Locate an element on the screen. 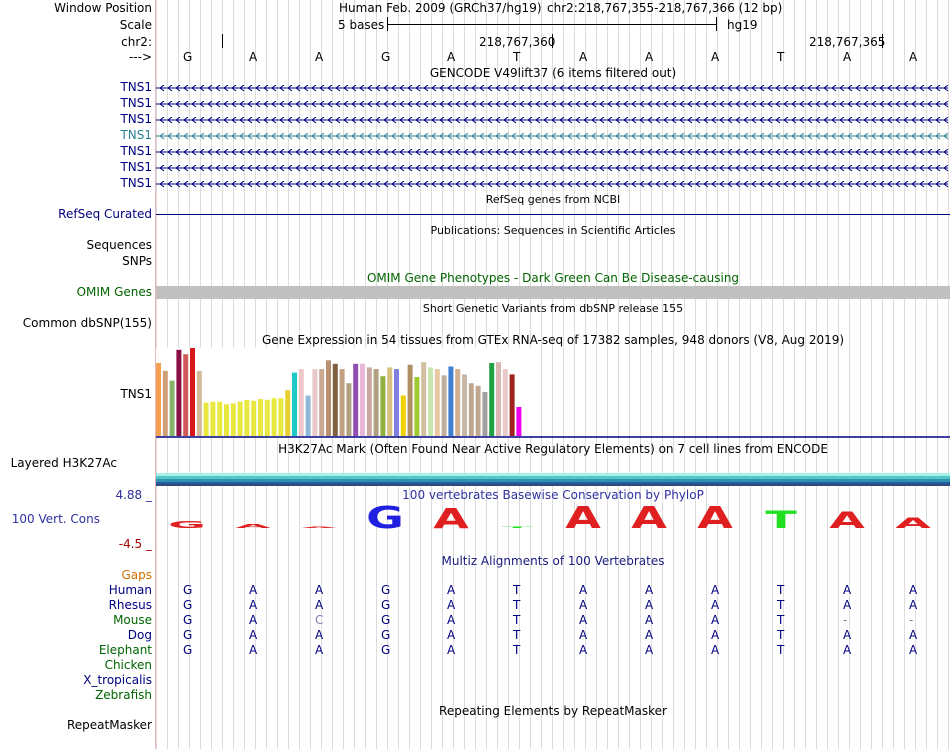  cons-label: 100 Vert. Cons is located at coordinates (55, 519).